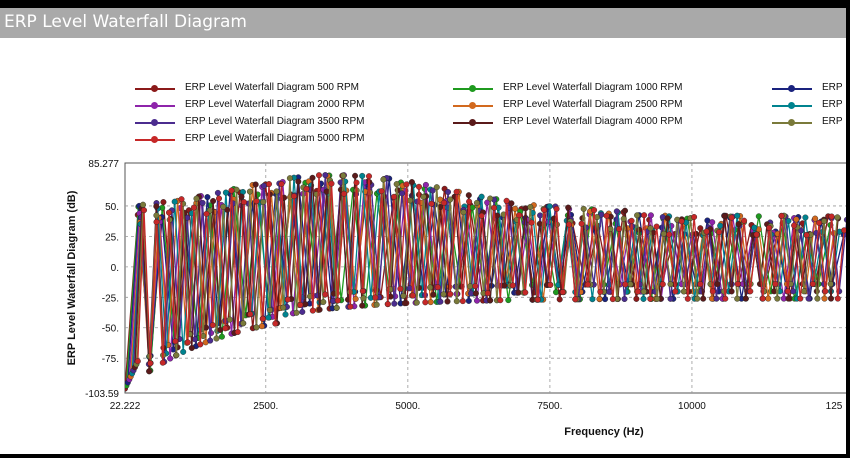 The width and height of the screenshot is (850, 458). Describe the element at coordinates (593, 104) in the screenshot. I see `legend-label: ERP Level Waterfall Diagram 2500 RPM` at that location.